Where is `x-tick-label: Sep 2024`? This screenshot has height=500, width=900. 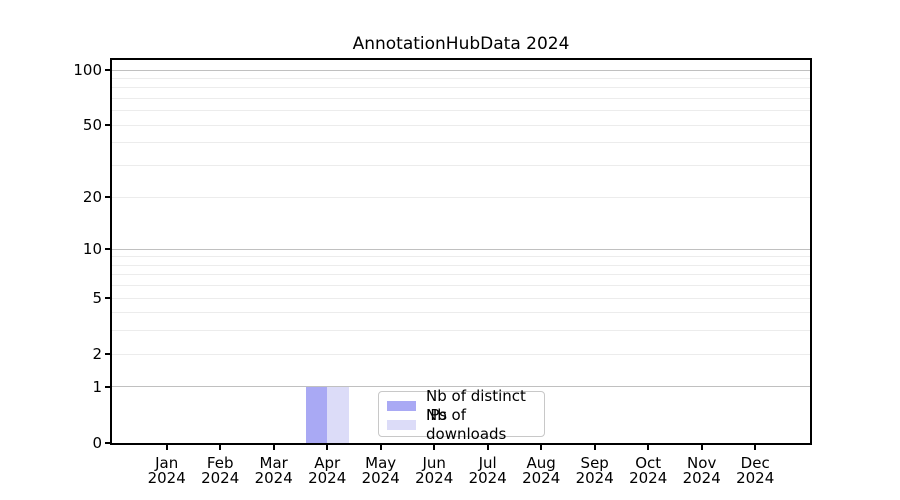
x-tick-label: Sep 2024 is located at coordinates (594, 470).